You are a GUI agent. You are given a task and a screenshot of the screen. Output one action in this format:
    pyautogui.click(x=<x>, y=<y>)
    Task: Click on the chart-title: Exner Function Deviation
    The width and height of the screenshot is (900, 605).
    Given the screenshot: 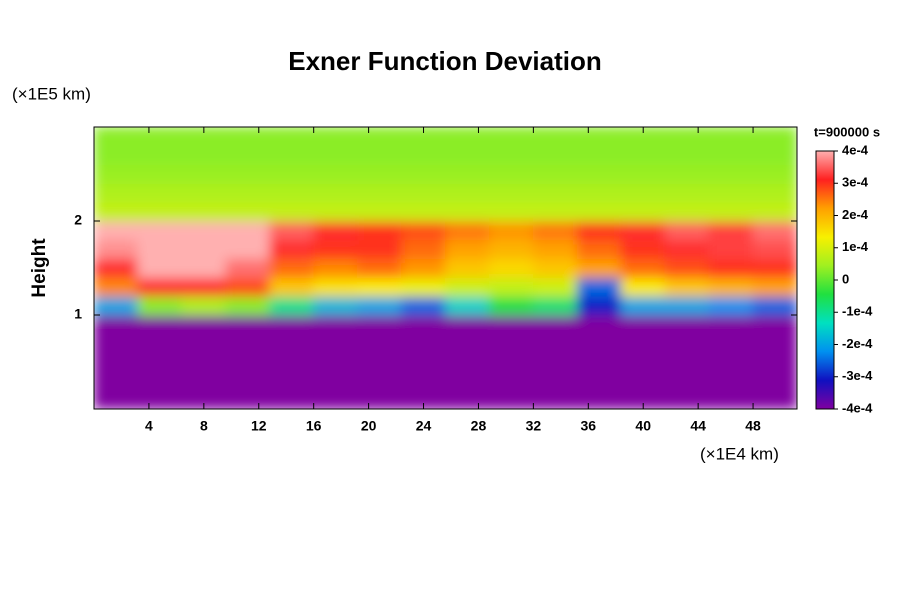 What is the action you would take?
    pyautogui.click(x=445, y=61)
    